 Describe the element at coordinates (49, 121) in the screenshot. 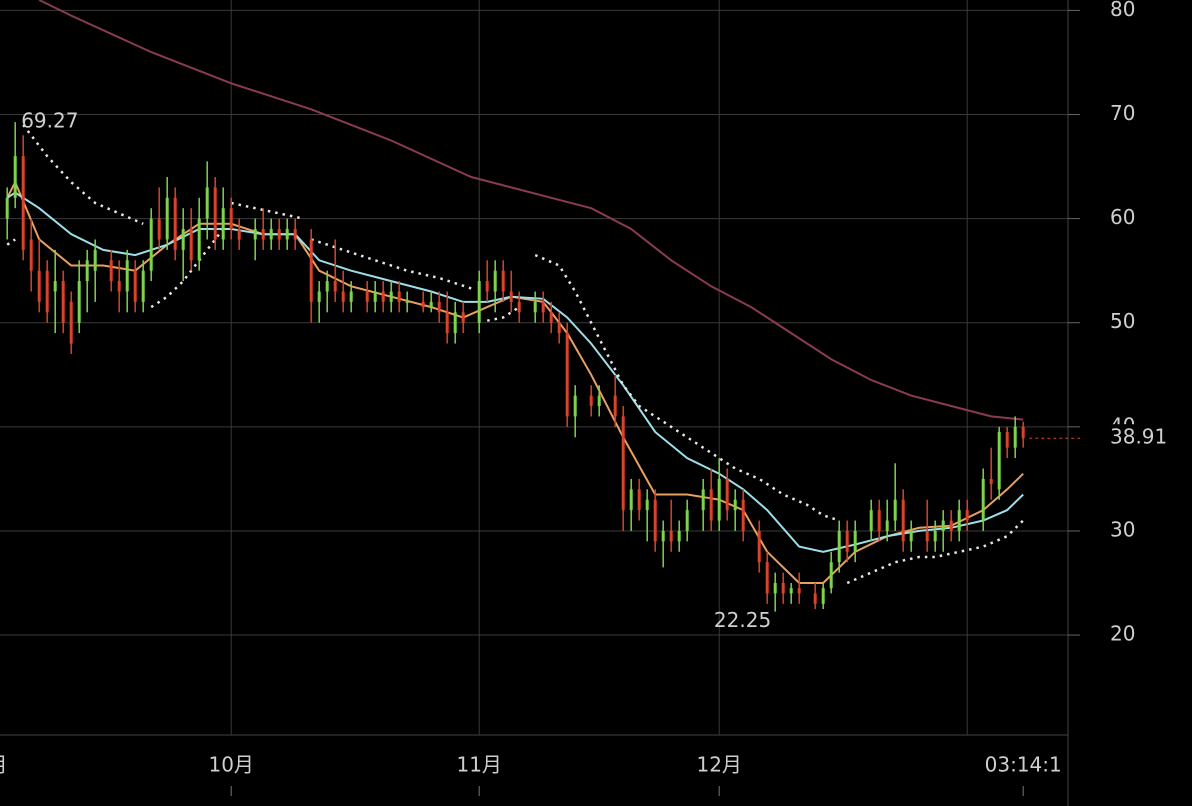

I see `max-label: 69.27` at that location.